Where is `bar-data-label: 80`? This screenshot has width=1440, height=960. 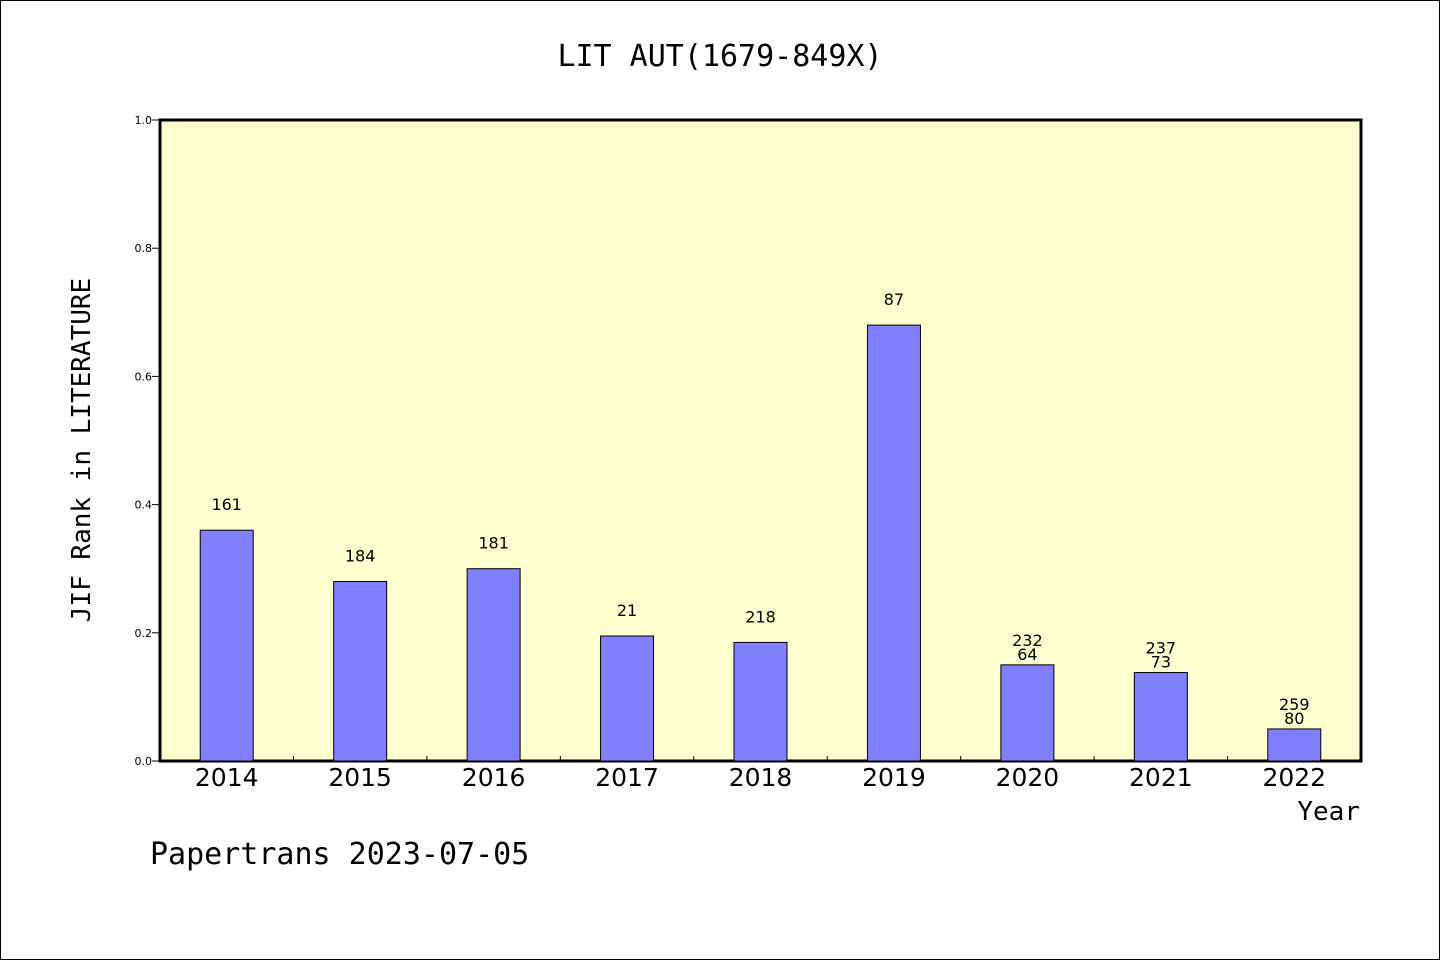
bar-data-label: 80 is located at coordinates (1294, 718).